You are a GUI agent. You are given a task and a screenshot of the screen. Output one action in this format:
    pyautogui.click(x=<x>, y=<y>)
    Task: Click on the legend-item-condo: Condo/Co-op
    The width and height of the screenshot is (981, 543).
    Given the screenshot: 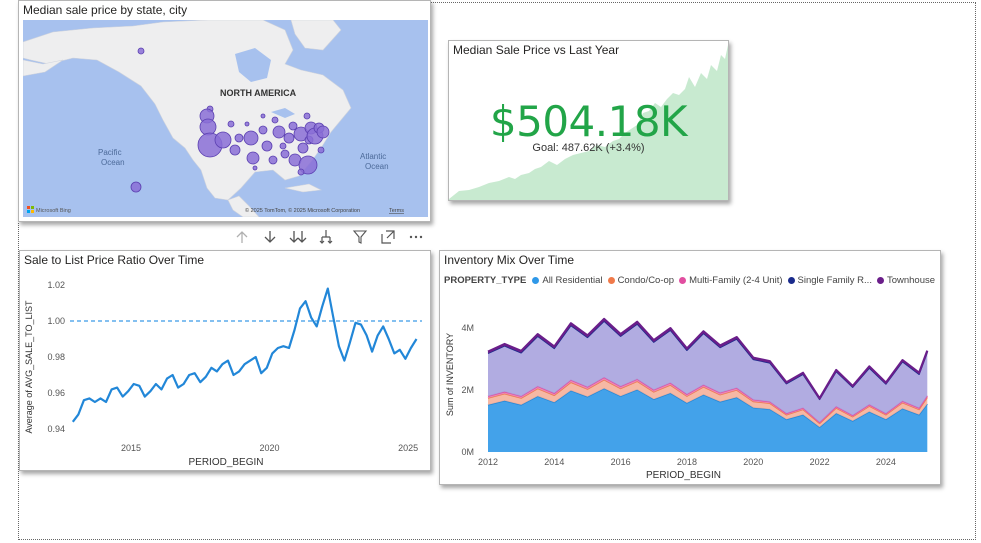 What is the action you would take?
    pyautogui.click(x=641, y=280)
    